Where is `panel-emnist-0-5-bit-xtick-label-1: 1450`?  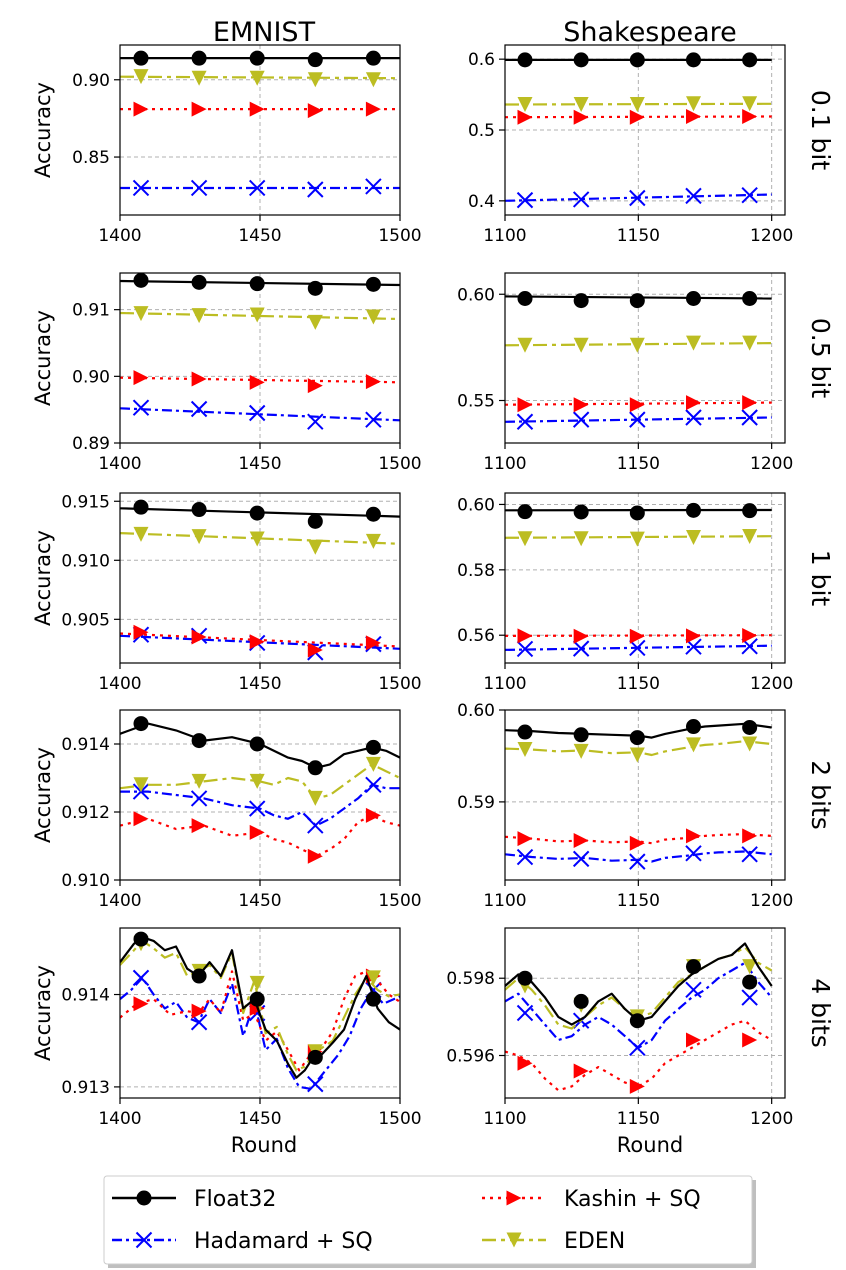 panel-emnist-0-5-bit-xtick-label-1: 1450 is located at coordinates (259, 464).